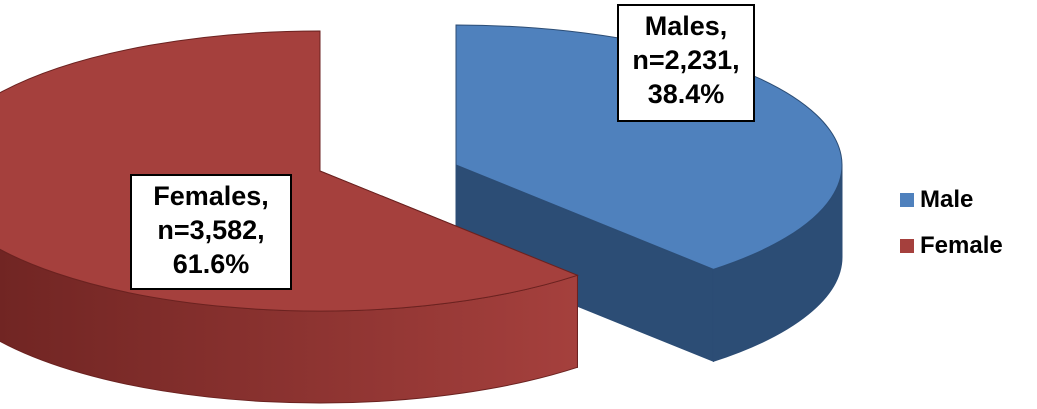 Image resolution: width=1037 pixels, height=409 pixels. Describe the element at coordinates (686, 94) in the screenshot. I see `data-label-male-line-3: 38.4%` at that location.